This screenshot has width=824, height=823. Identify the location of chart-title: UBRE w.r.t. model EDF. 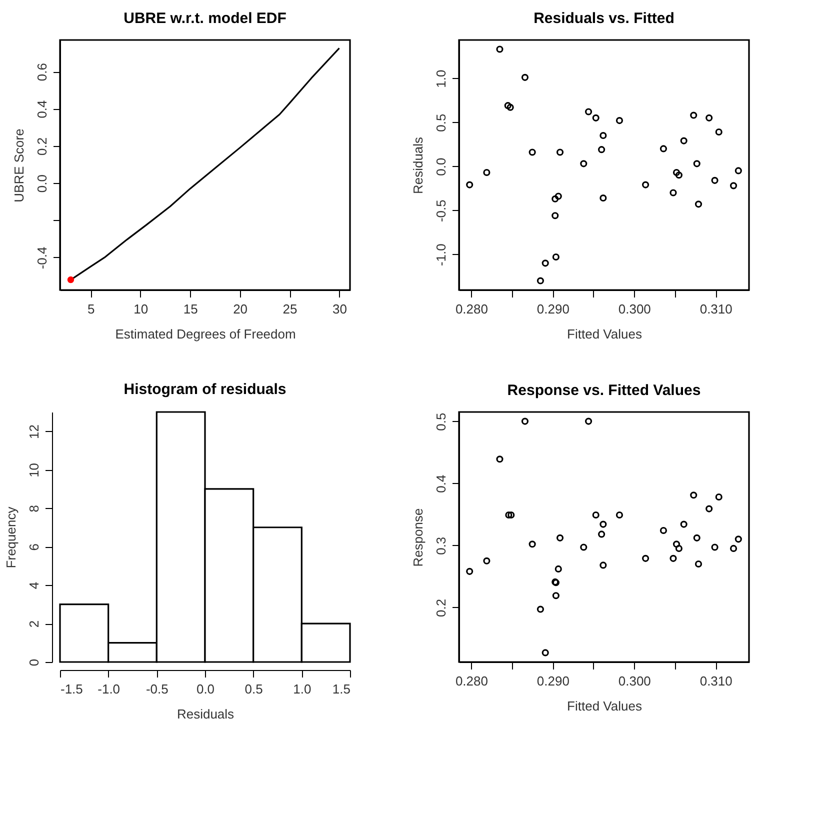
(205, 18).